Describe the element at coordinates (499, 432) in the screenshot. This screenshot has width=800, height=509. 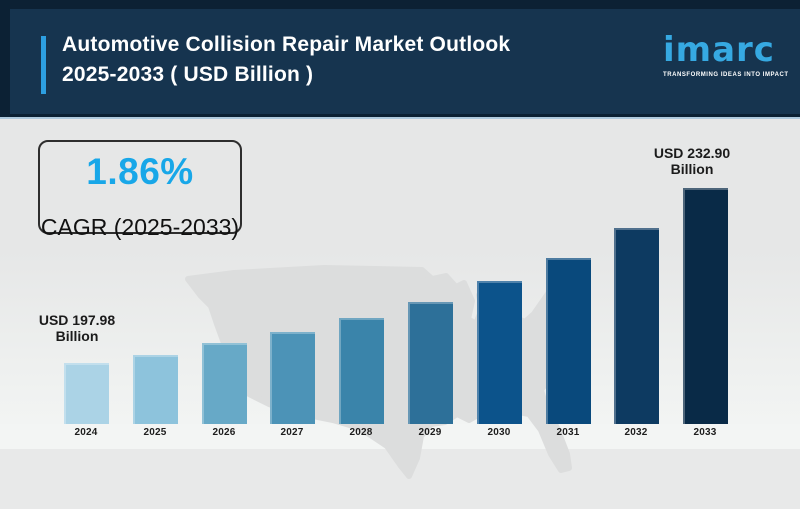
I see `x-tick-2030: 2030` at that location.